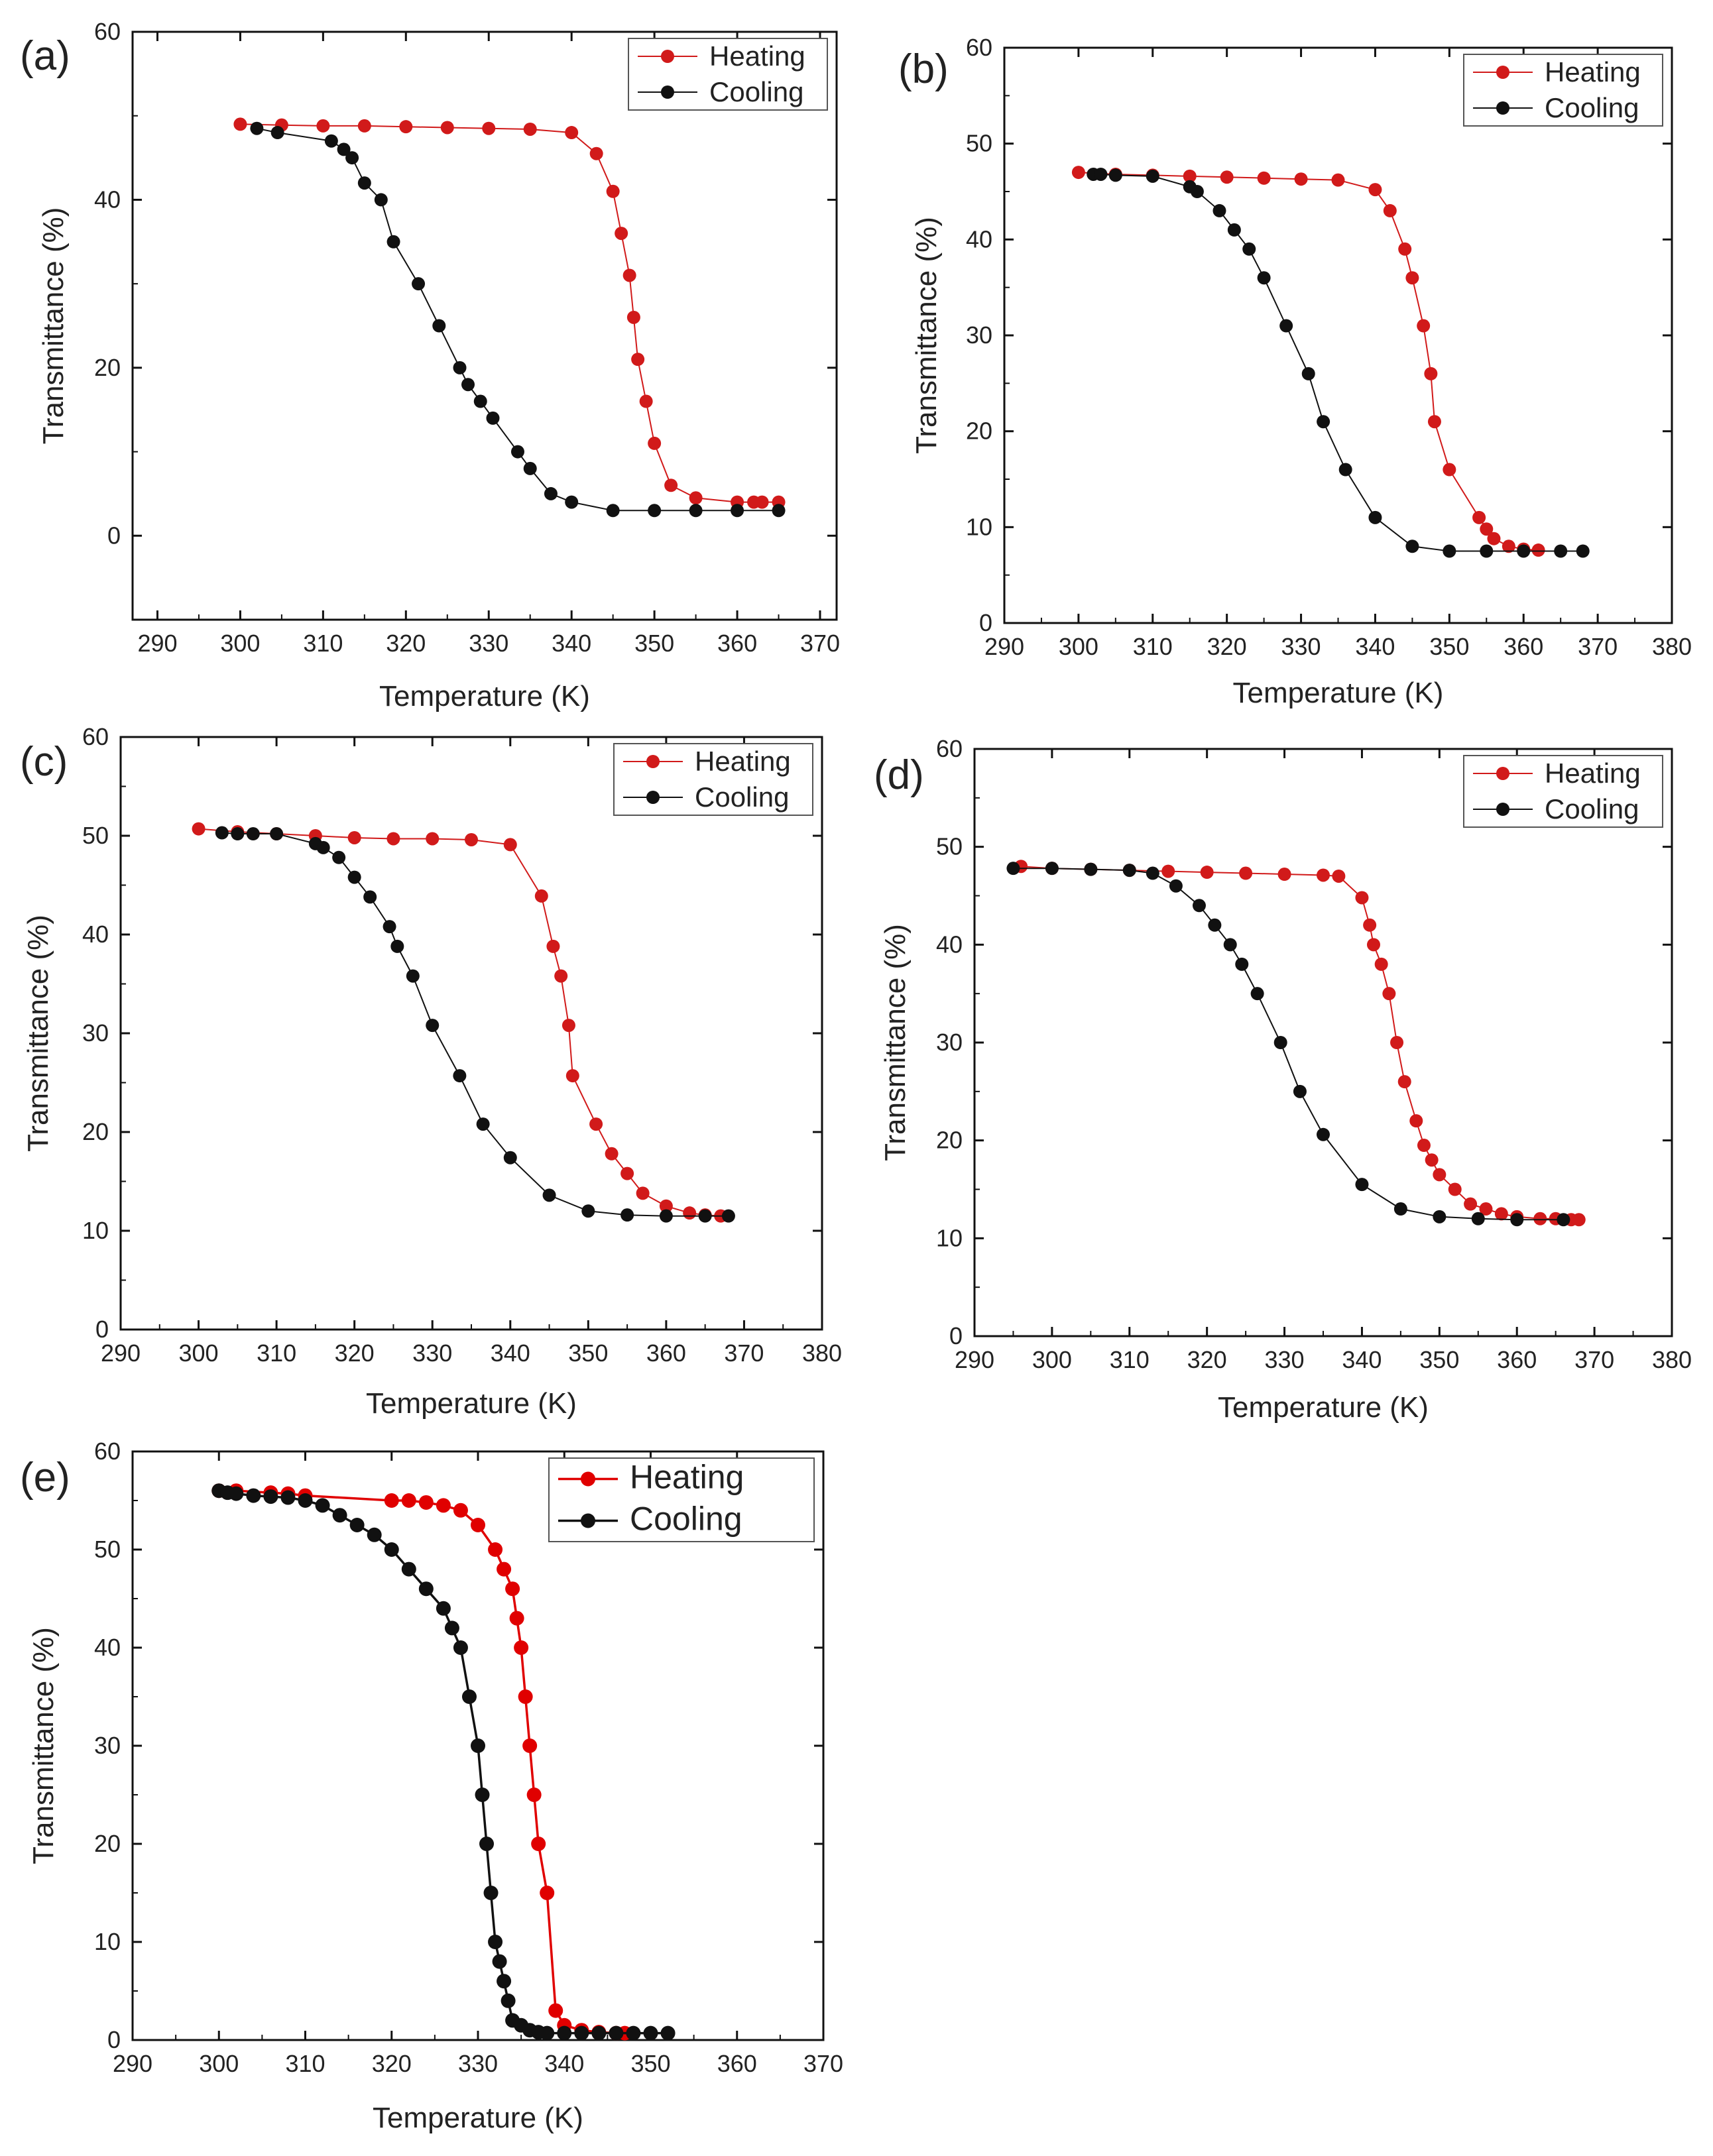 This screenshot has width=1713, height=2156. I want to click on legend-label: Heating, so click(1593, 774).